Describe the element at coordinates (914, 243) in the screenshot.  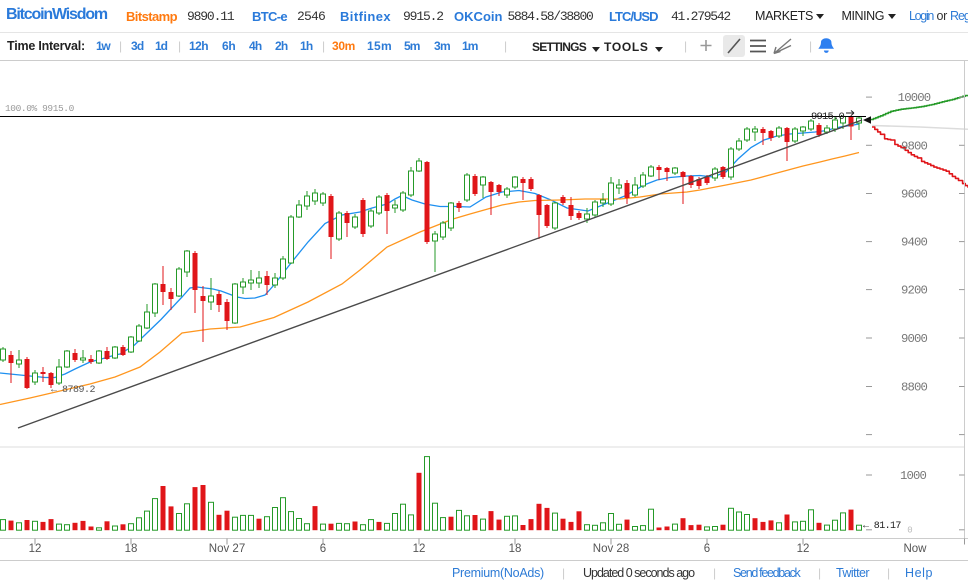
I see `svg-text: 9400` at that location.